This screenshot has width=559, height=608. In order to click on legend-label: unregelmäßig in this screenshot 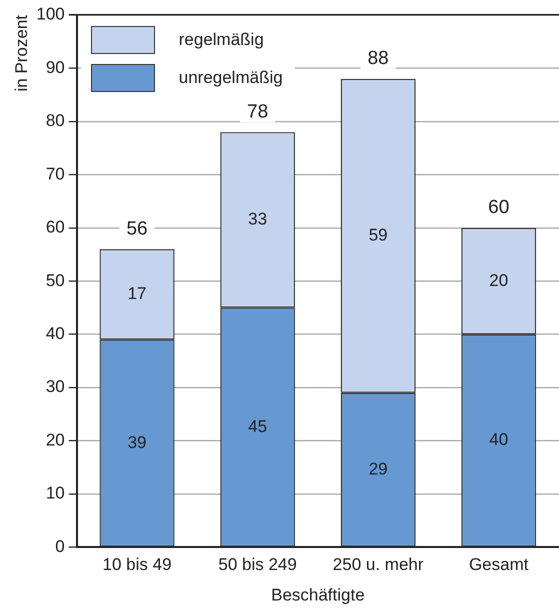, I will do `click(230, 78)`.